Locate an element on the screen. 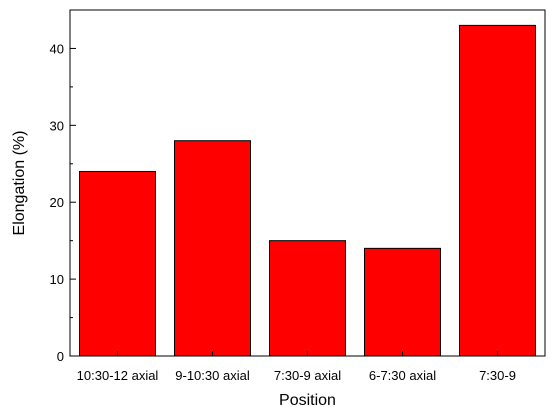  x-tick-label: 7:30-9 axial is located at coordinates (307, 375).